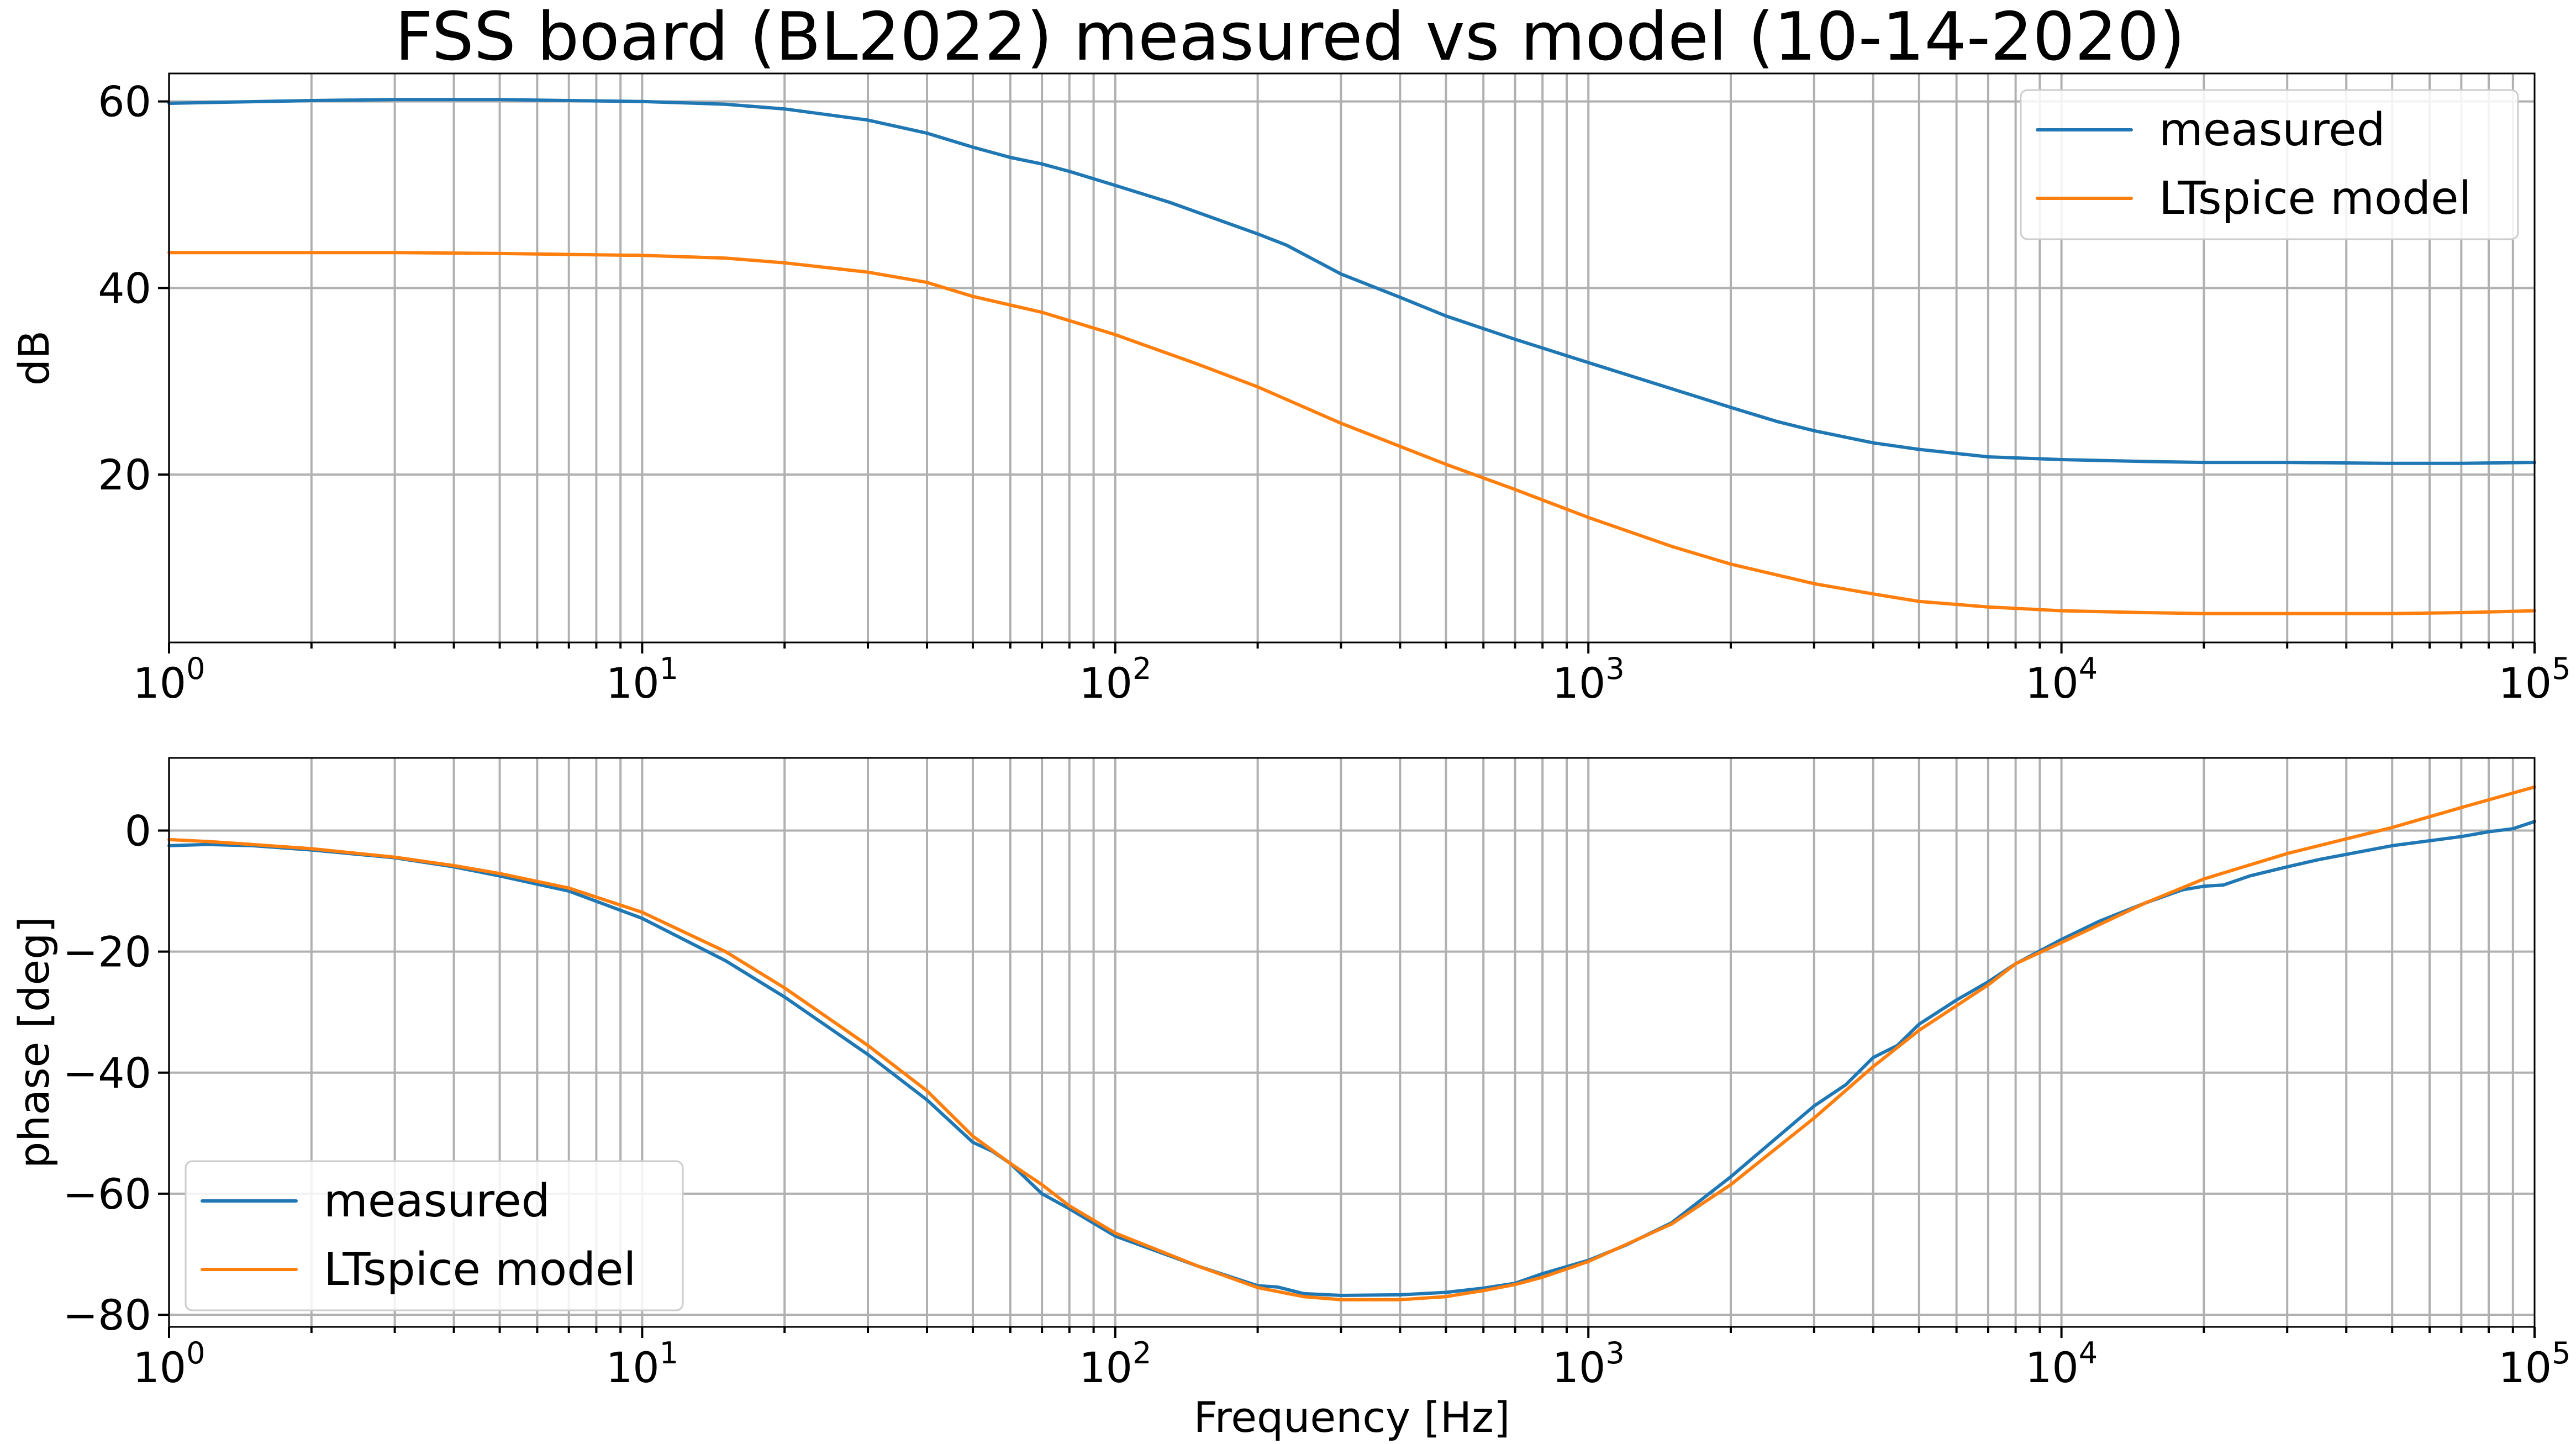  What do you see at coordinates (480, 1269) in the screenshot?
I see `phase-legend-label-ltspice-model: LTspice model` at bounding box center [480, 1269].